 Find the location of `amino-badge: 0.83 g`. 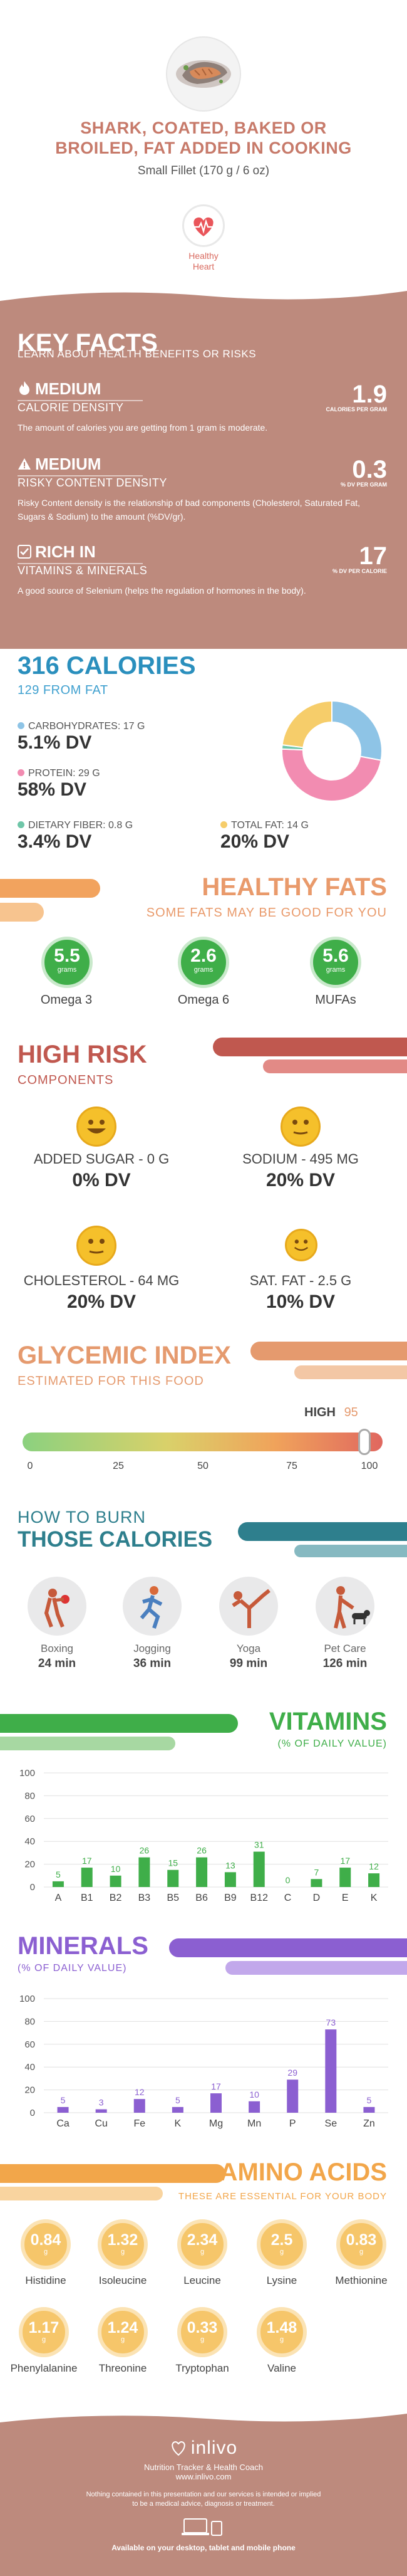

amino-badge: 0.83 g is located at coordinates (361, 2244).